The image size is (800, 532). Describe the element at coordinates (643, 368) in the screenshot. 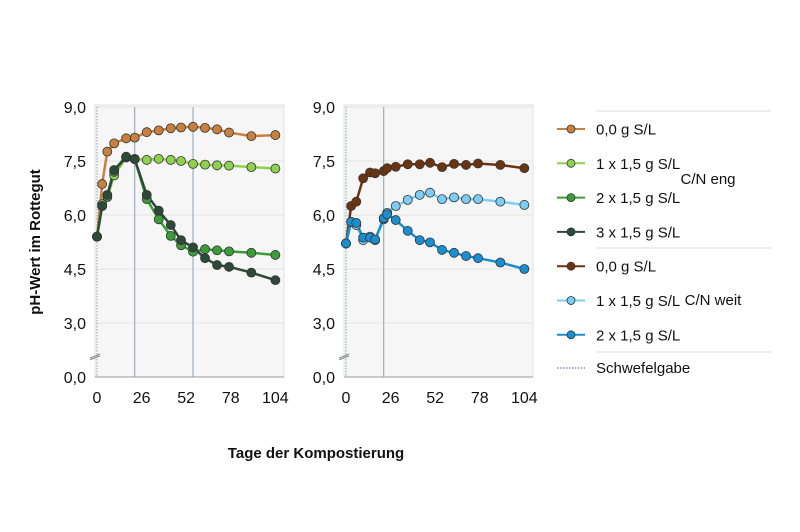

I see `legend-sulfur-label: Schwefelgabe` at that location.